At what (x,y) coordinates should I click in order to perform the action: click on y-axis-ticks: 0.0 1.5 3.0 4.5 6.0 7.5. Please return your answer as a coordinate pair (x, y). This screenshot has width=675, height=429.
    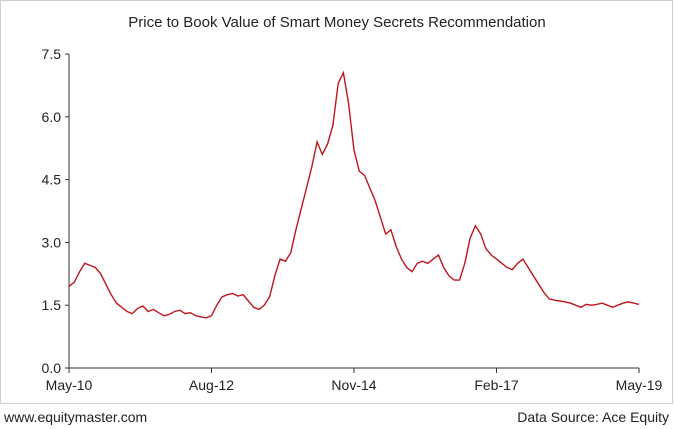
    Looking at the image, I should click on (55, 211).